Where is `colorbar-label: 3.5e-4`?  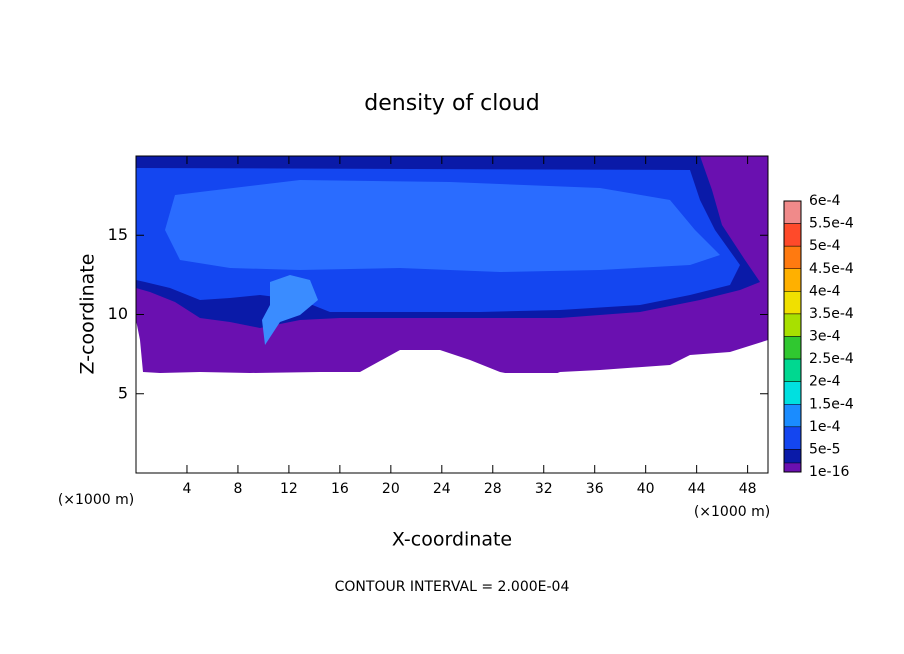
colorbar-label: 3.5e-4 is located at coordinates (831, 314).